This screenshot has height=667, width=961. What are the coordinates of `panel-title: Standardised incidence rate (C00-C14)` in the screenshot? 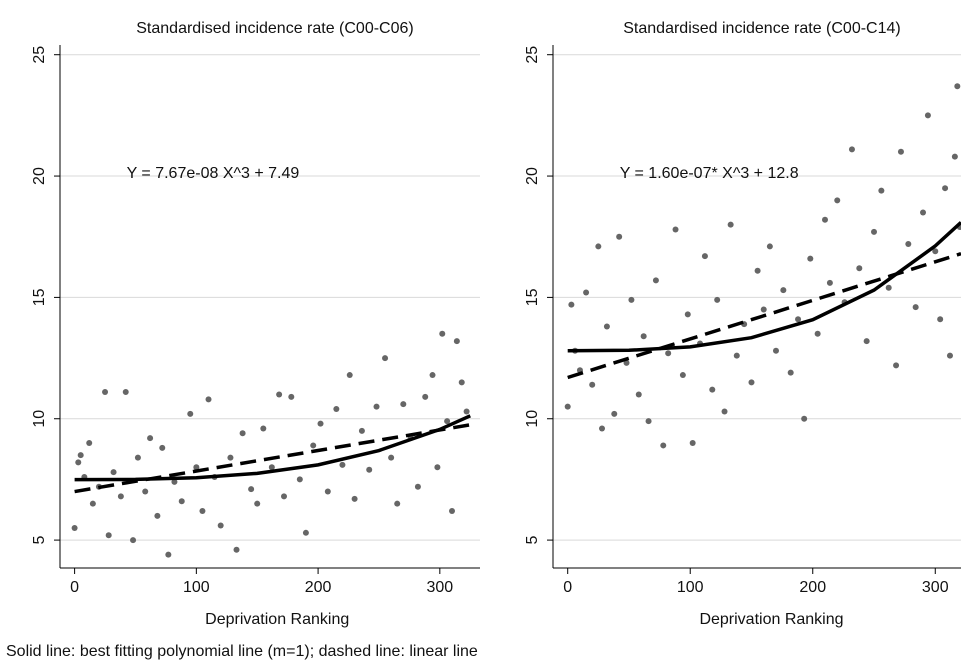 It's located at (761, 28).